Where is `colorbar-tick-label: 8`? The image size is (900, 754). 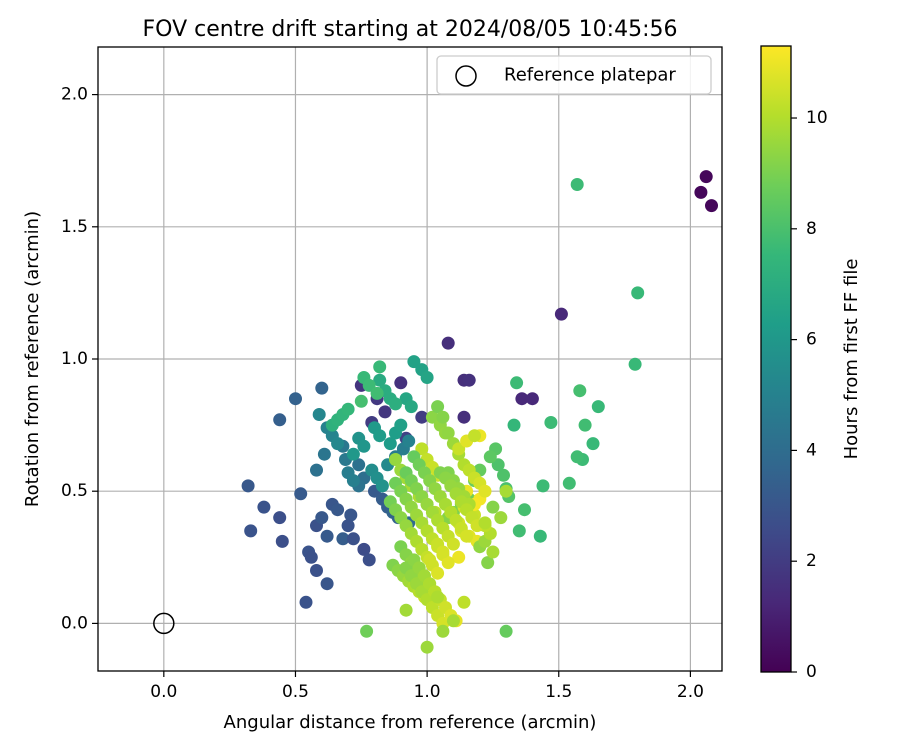 colorbar-tick-label: 8 is located at coordinates (811, 229).